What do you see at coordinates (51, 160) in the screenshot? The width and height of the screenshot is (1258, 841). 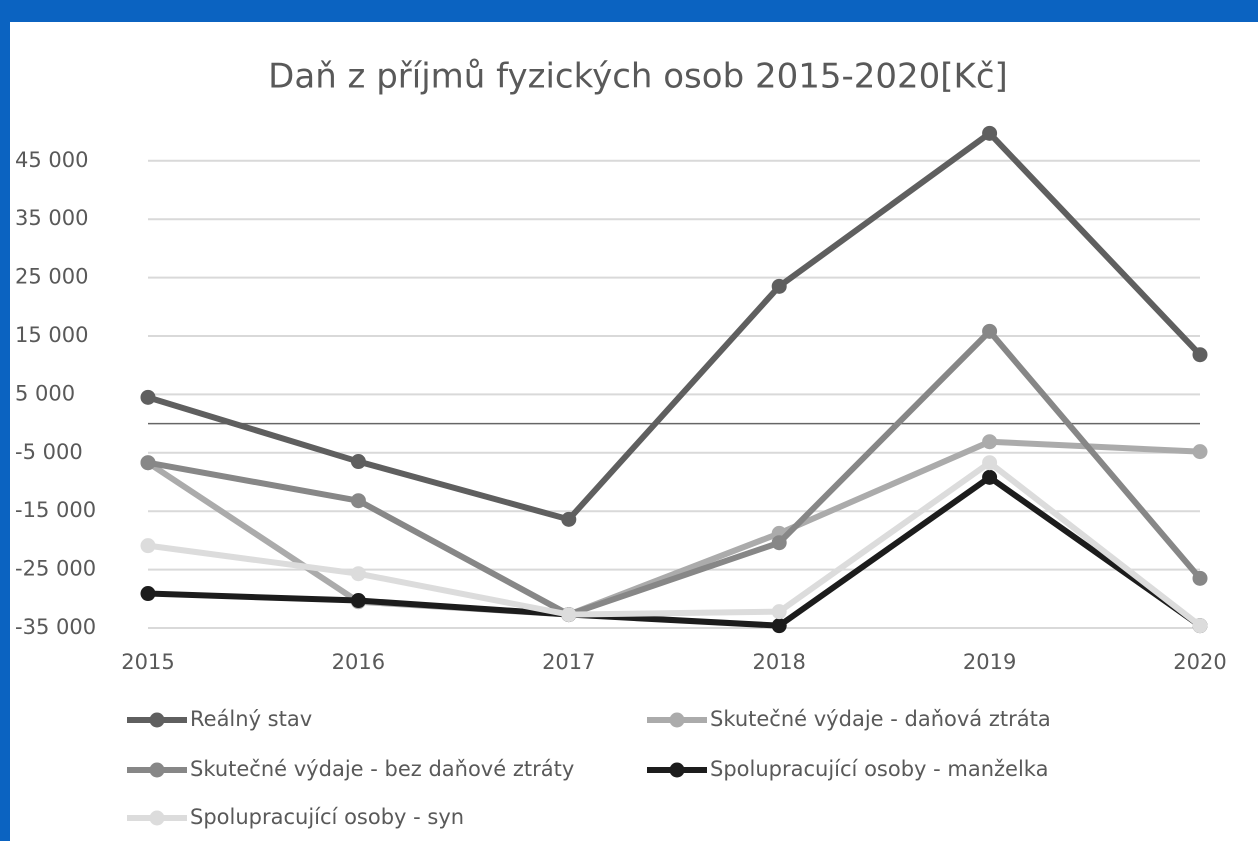 I see `y-tick-label: 45 000` at bounding box center [51, 160].